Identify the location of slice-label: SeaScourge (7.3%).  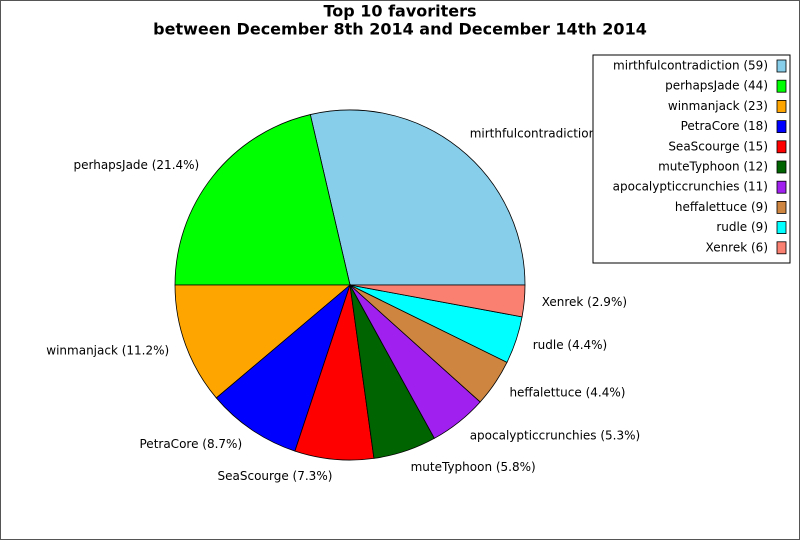
(275, 476).